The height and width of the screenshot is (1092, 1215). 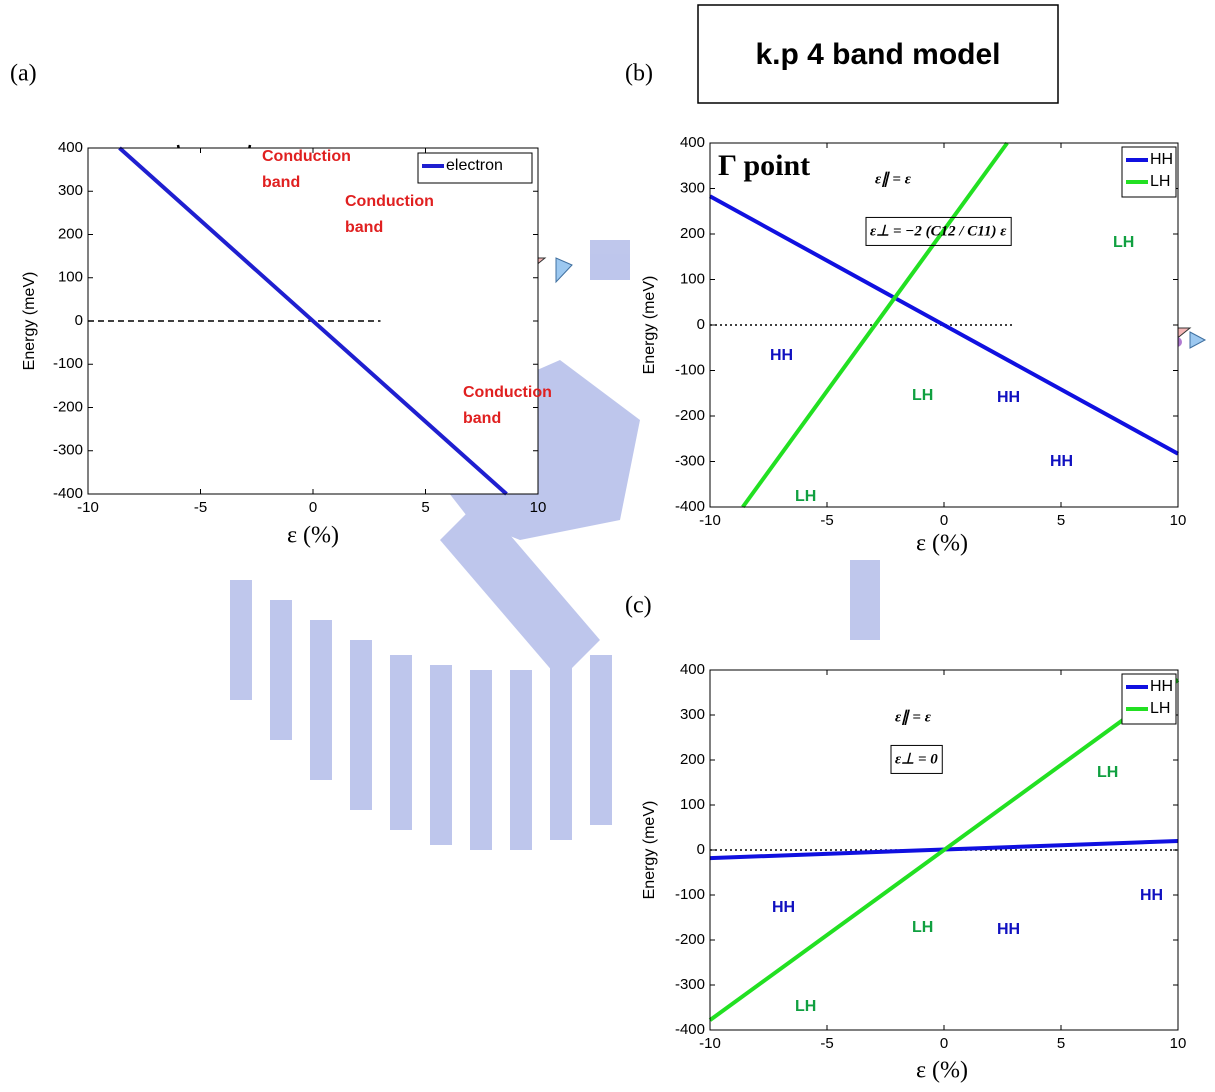 I want to click on equation: ε⊥ = −2 (C12 / C11) ε, so click(x=938, y=231).